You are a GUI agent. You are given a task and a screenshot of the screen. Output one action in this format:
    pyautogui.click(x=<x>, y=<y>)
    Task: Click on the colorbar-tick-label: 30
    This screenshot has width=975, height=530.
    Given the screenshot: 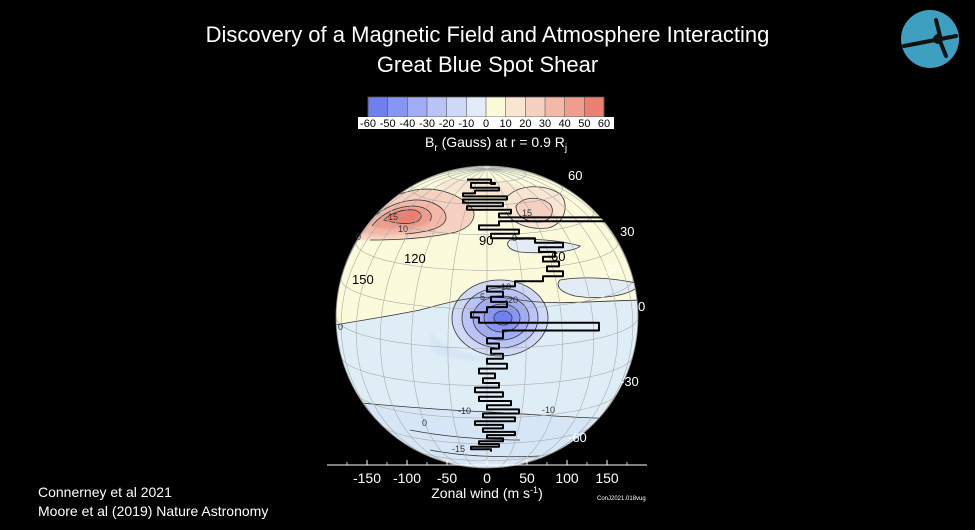 What is the action you would take?
    pyautogui.click(x=545, y=124)
    